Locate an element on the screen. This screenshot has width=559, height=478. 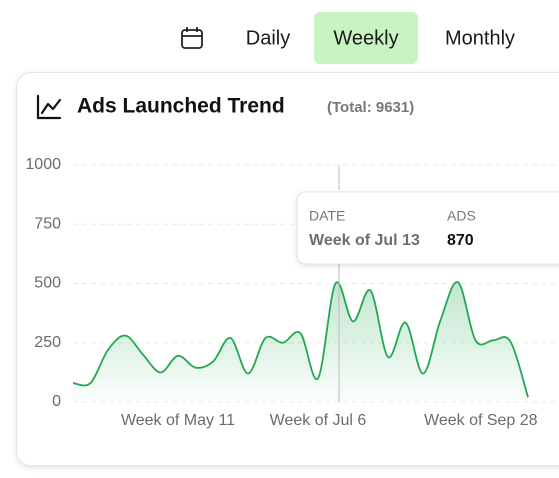
y-tick-label: 750 is located at coordinates (47, 223).